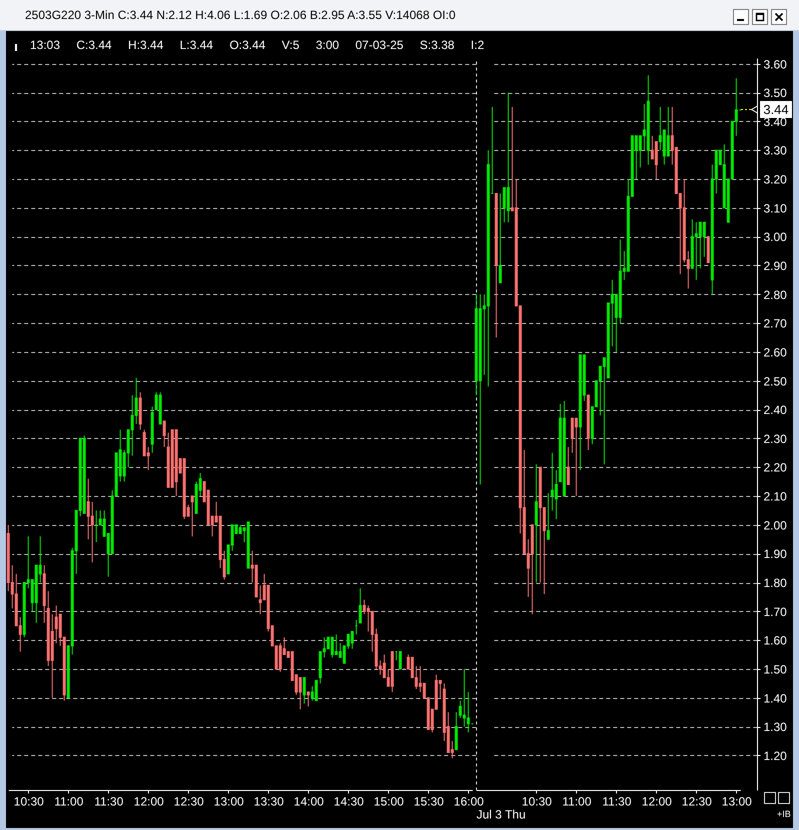 This screenshot has width=799, height=830. I want to click on y-tick-label: 1.70, so click(776, 611).